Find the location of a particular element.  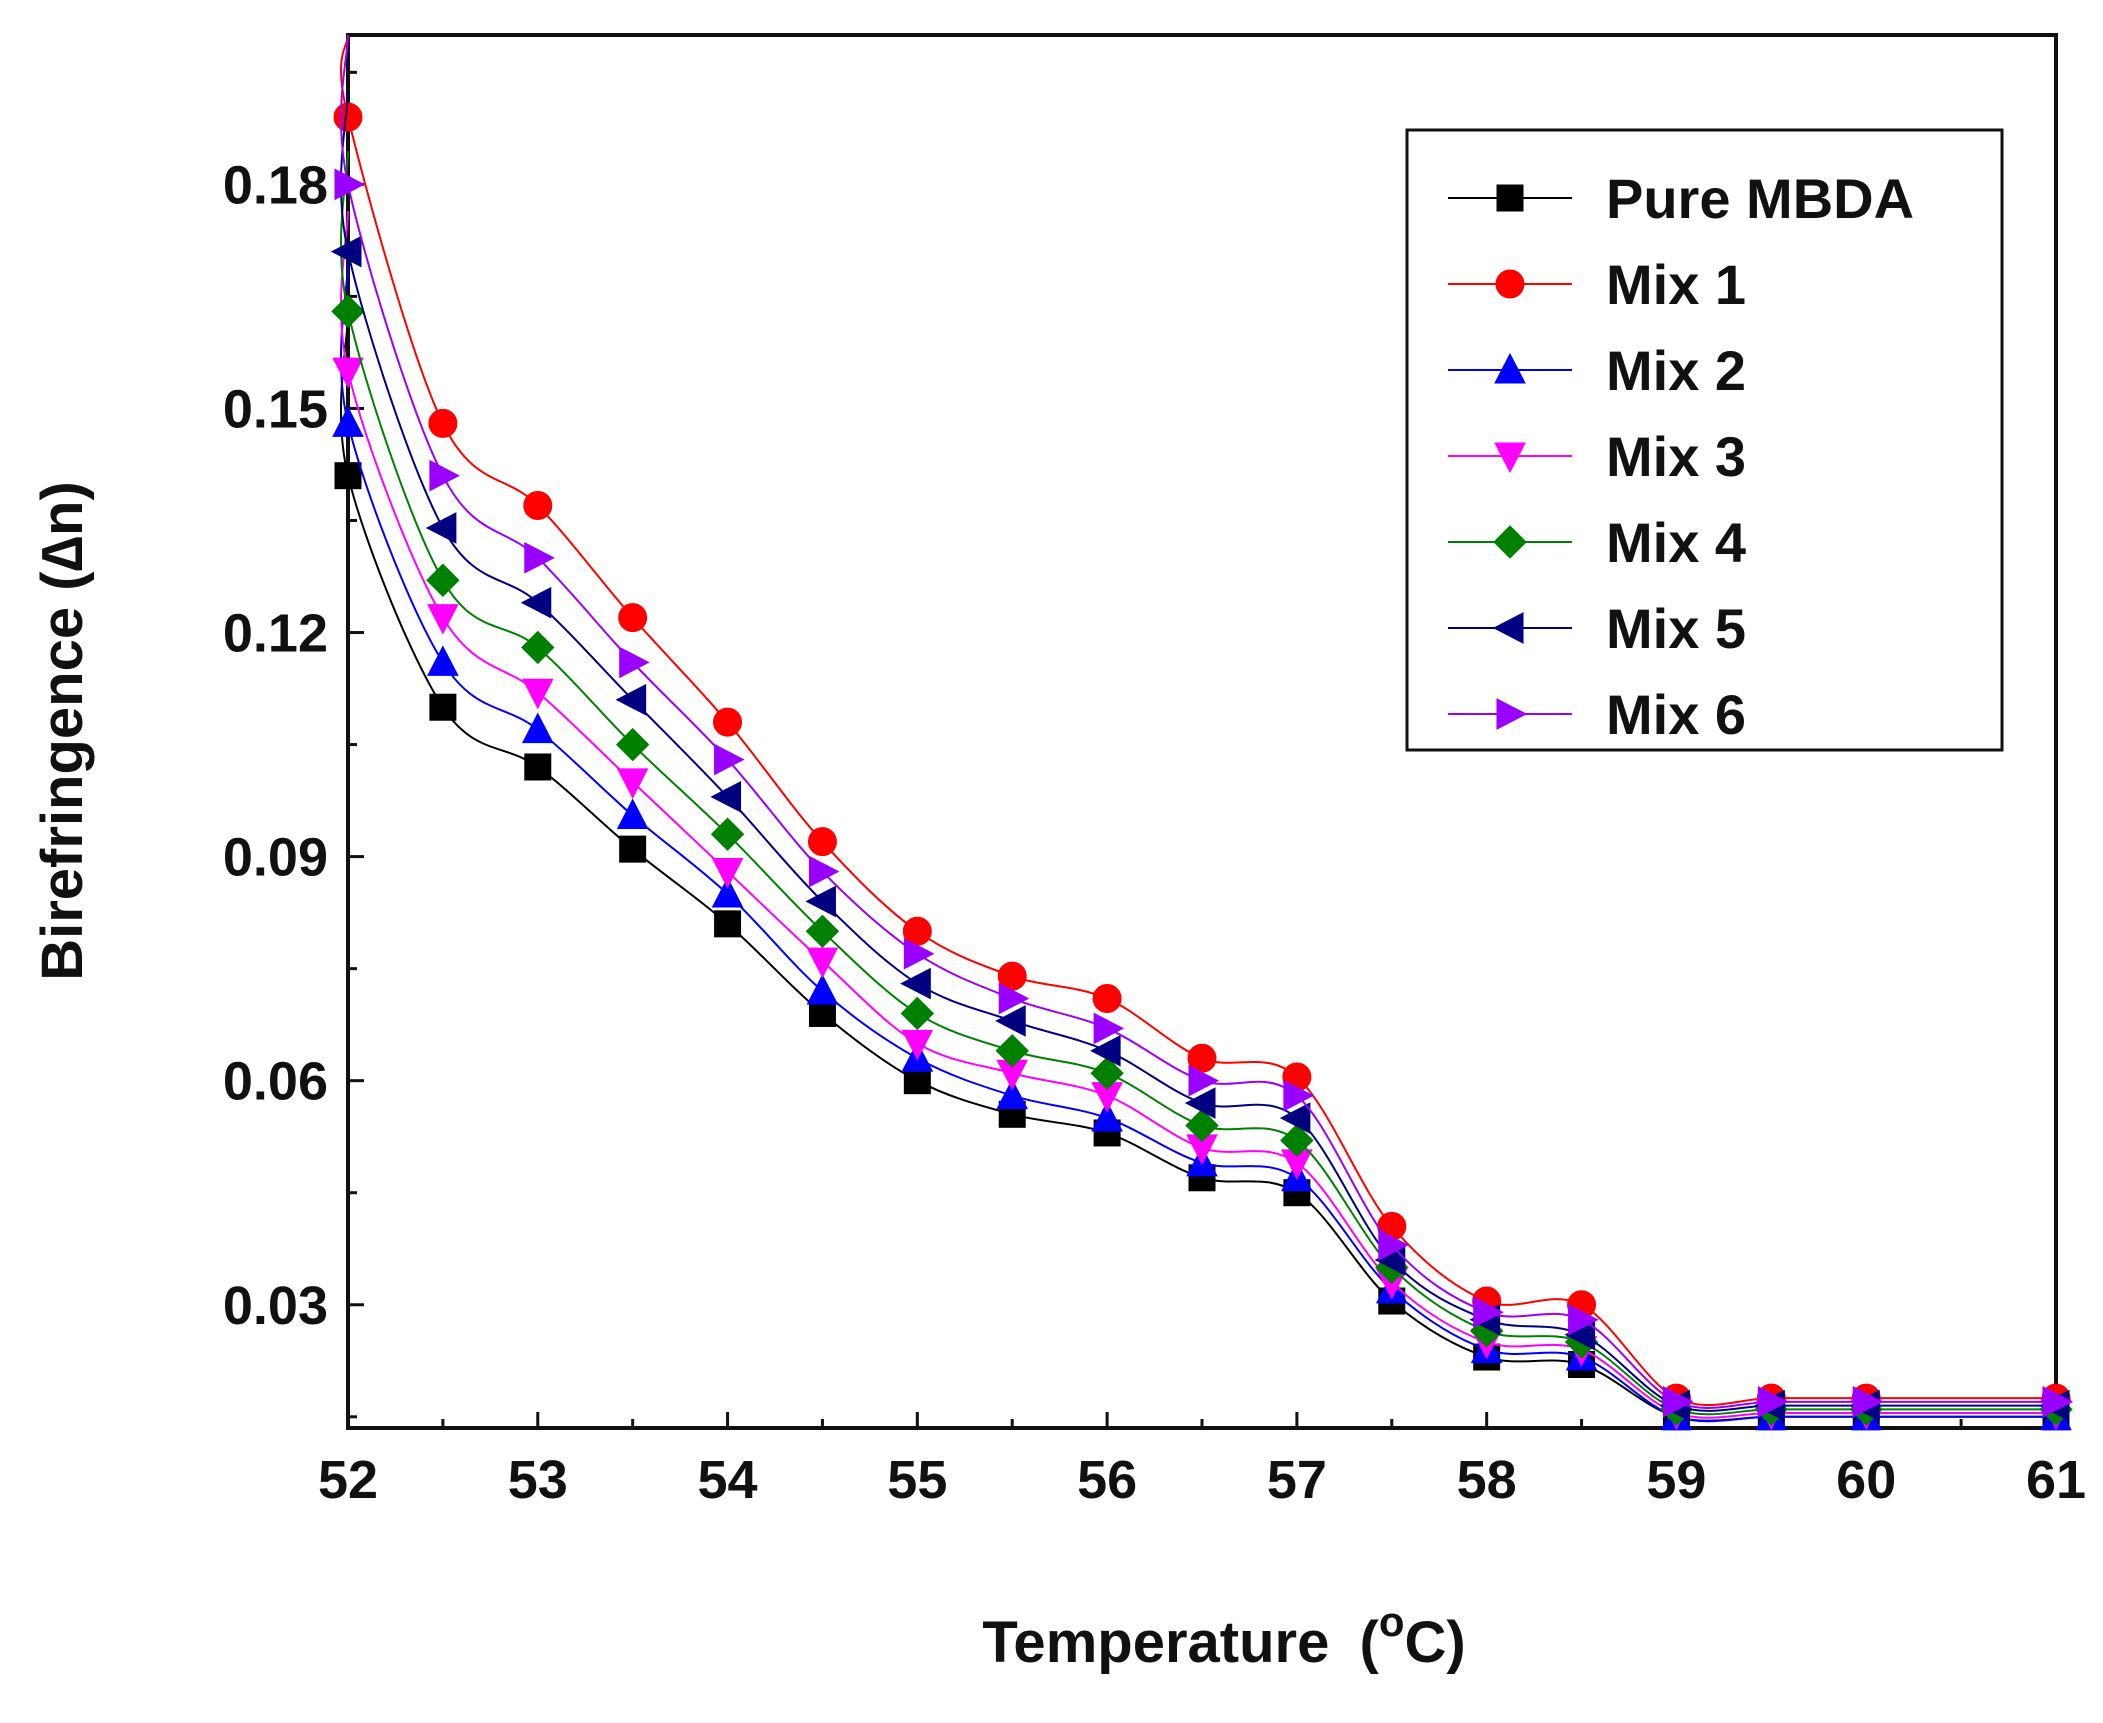

y-tick-label: 0.06 is located at coordinates (275, 1082).